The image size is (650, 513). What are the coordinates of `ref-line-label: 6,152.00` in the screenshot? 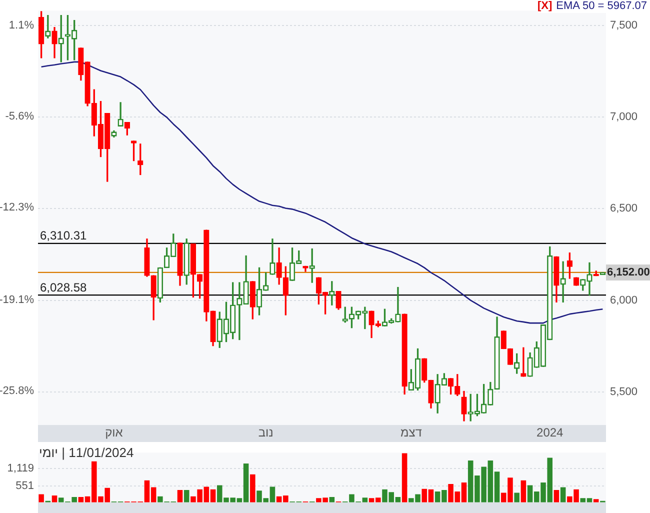 It's located at (628, 272).